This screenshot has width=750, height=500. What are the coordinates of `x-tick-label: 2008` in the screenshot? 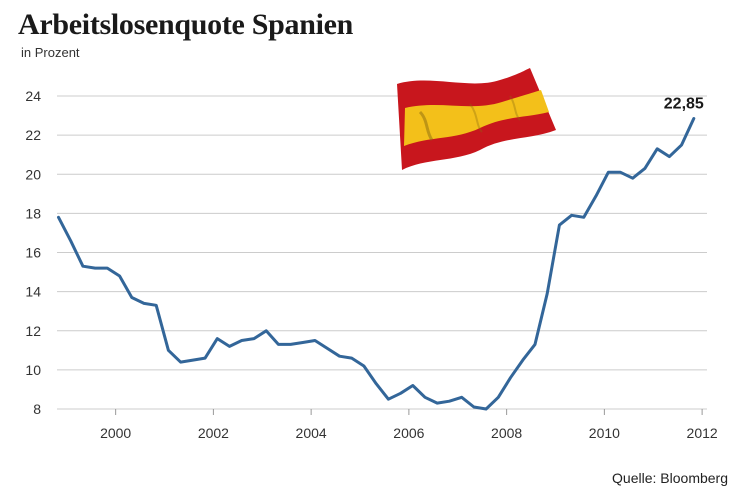 It's located at (506, 433).